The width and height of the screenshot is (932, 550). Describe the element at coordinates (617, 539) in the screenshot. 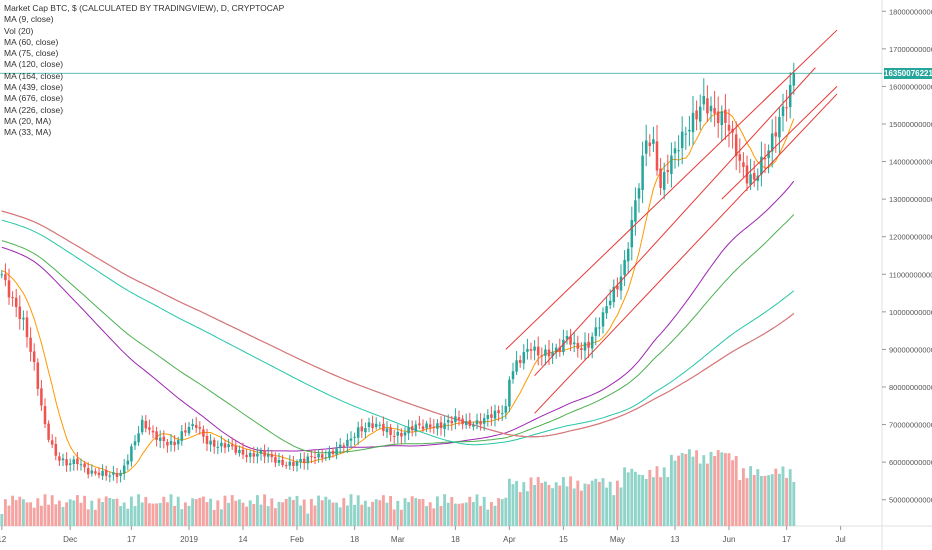

I see `x-tick-label: May` at that location.